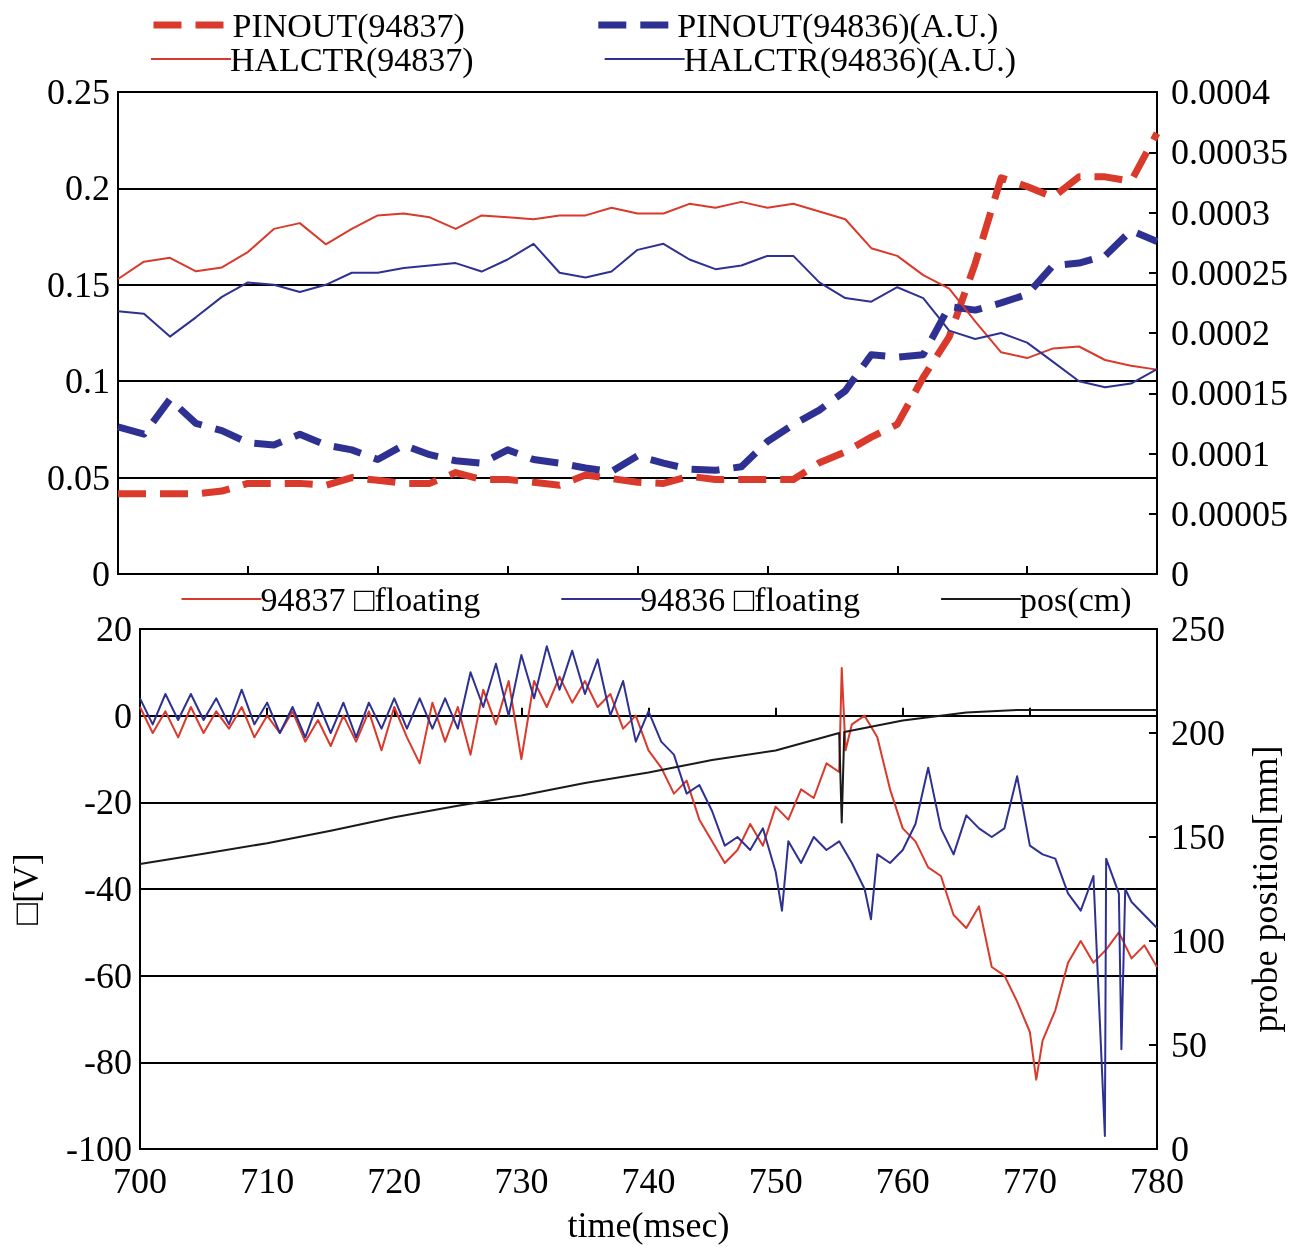 Image resolution: width=1312 pixels, height=1248 pixels. Describe the element at coordinates (114, 629) in the screenshot. I see `y-tick-label: 20` at that location.